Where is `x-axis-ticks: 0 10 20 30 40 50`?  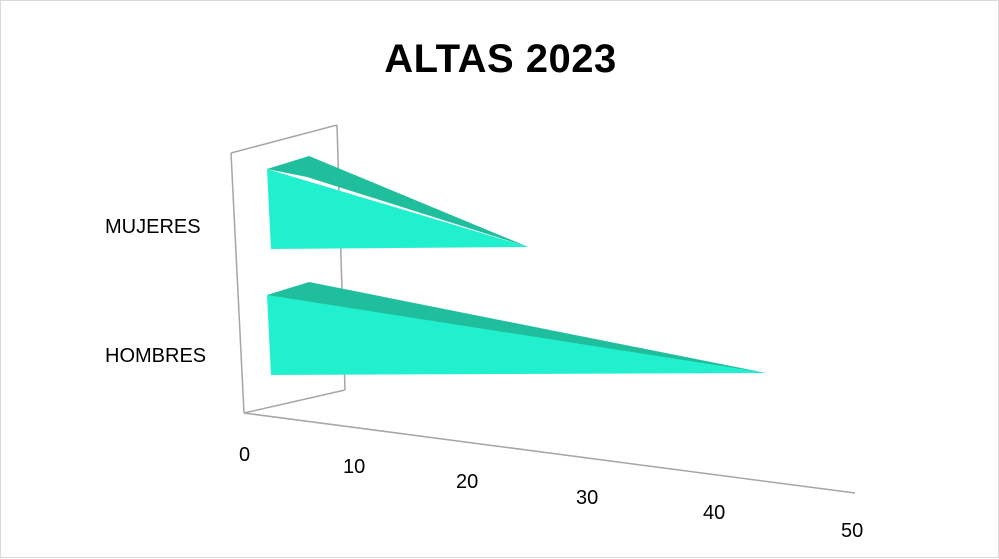
x-axis-ticks: 0 10 20 30 40 50 is located at coordinates (551, 493).